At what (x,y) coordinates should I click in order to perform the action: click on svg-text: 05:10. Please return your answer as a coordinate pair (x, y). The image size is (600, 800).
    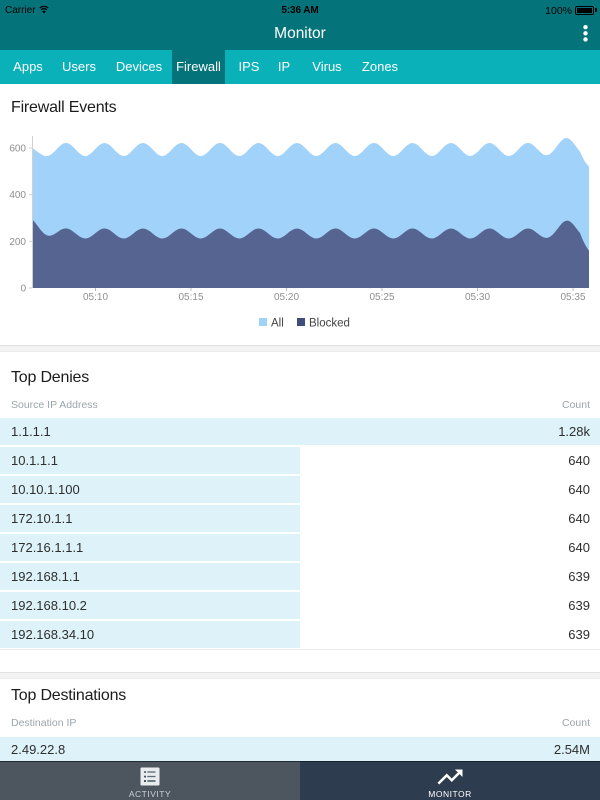
    Looking at the image, I should click on (95, 297).